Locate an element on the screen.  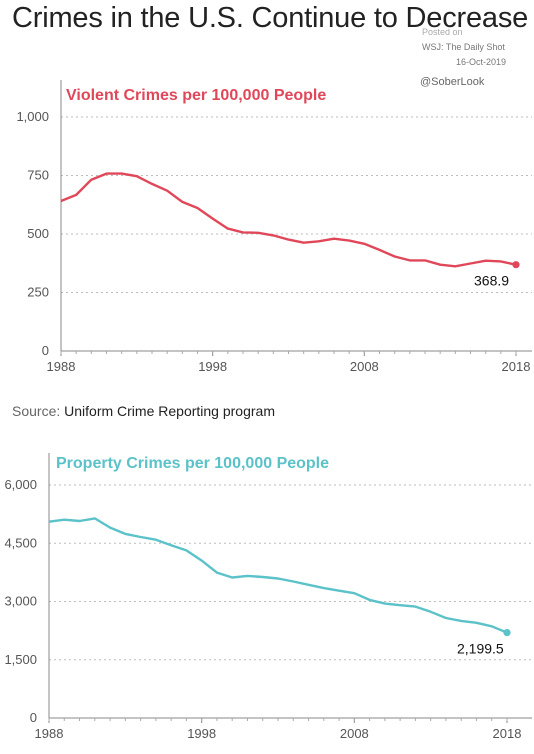
credit-date: 16-Oct-2019 is located at coordinates (481, 62).